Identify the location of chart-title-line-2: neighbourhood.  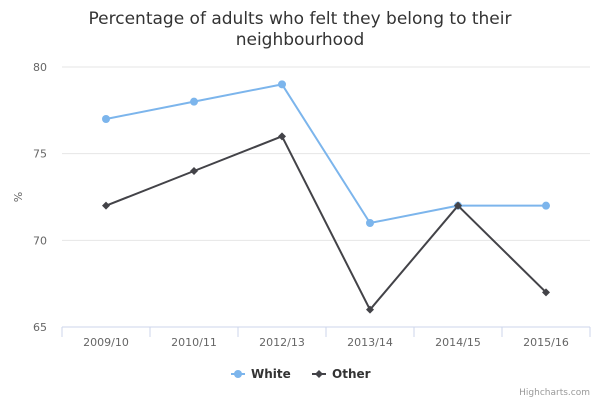
(300, 40).